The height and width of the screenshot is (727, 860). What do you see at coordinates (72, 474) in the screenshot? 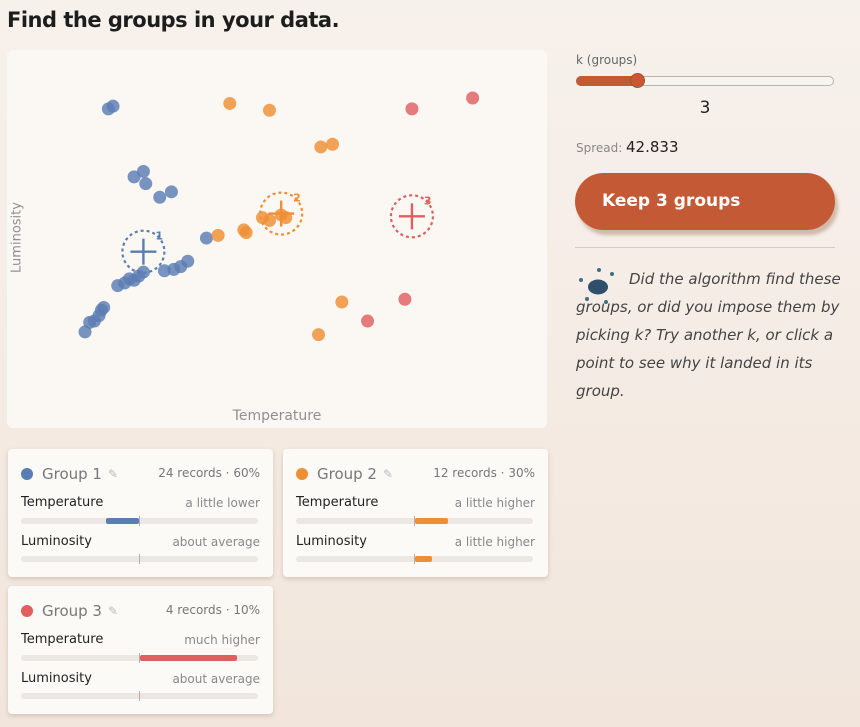
I see `group-name: Group 1` at bounding box center [72, 474].